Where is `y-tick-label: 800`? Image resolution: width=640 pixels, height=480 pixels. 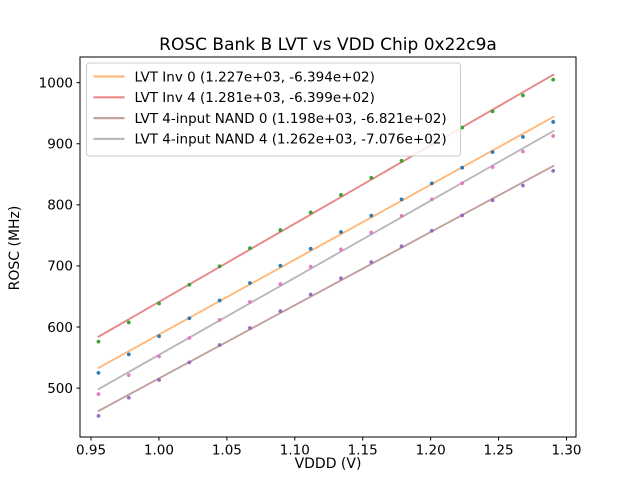 y-tick-label: 800 is located at coordinates (60, 206).